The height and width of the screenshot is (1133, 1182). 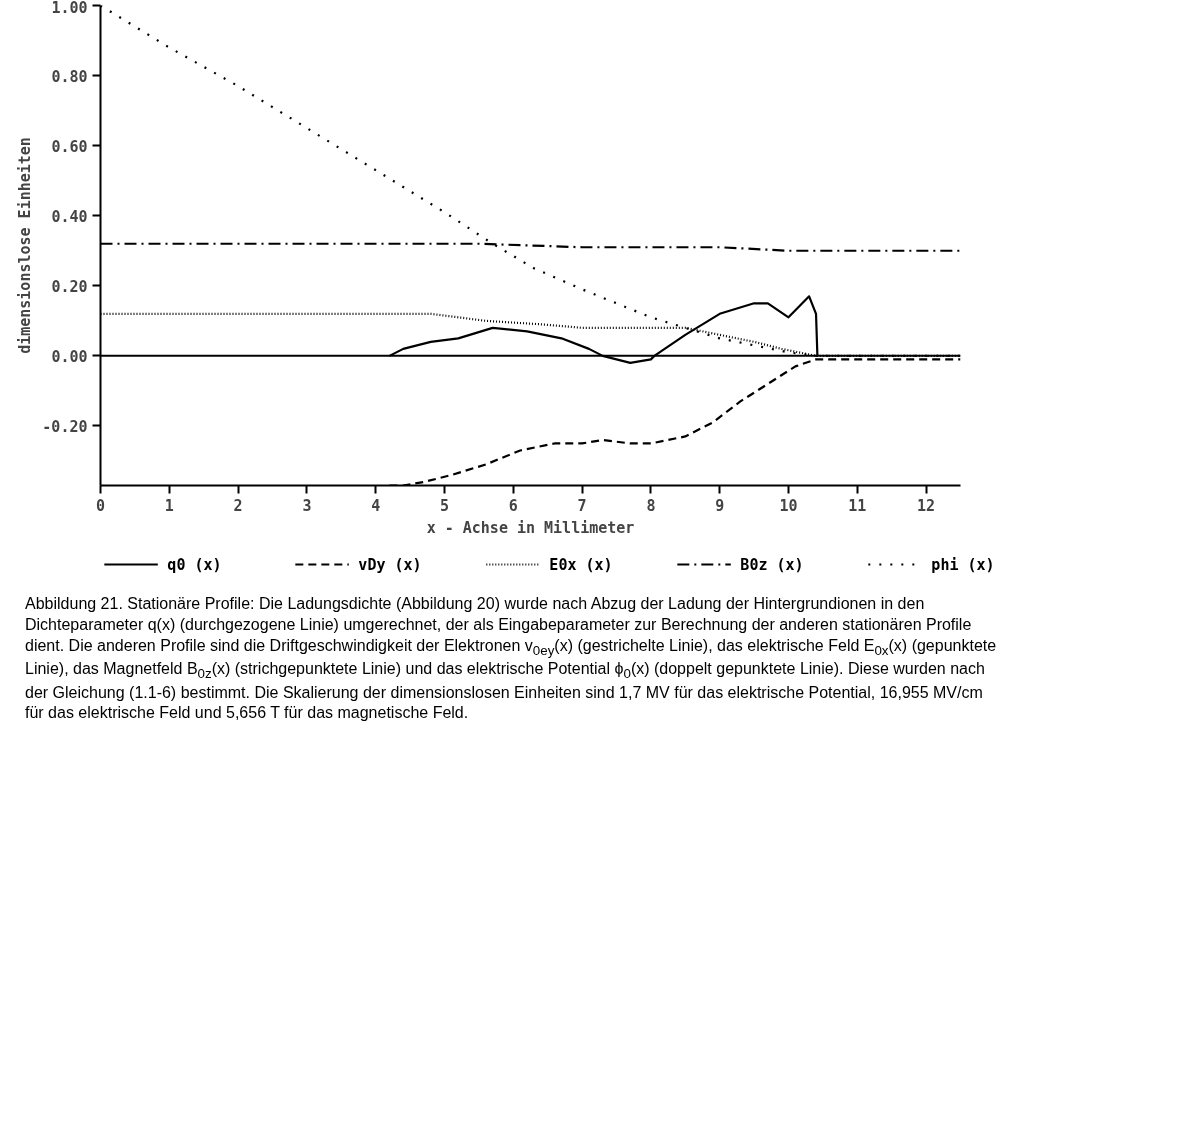 I want to click on legend-label: B0z (x), so click(x=772, y=564).